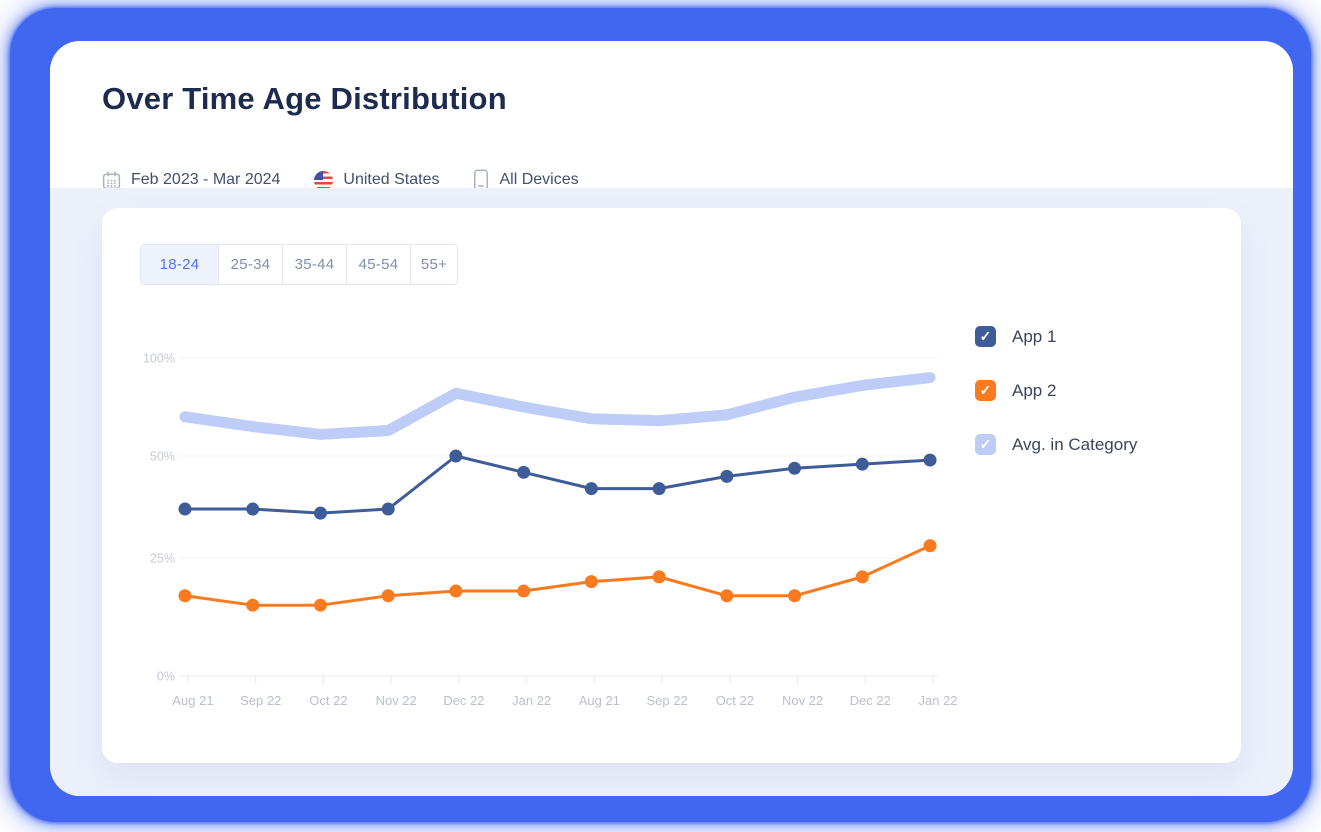 This screenshot has height=832, width=1321. What do you see at coordinates (1075, 444) in the screenshot?
I see `legend-label: Avg. in Category` at bounding box center [1075, 444].